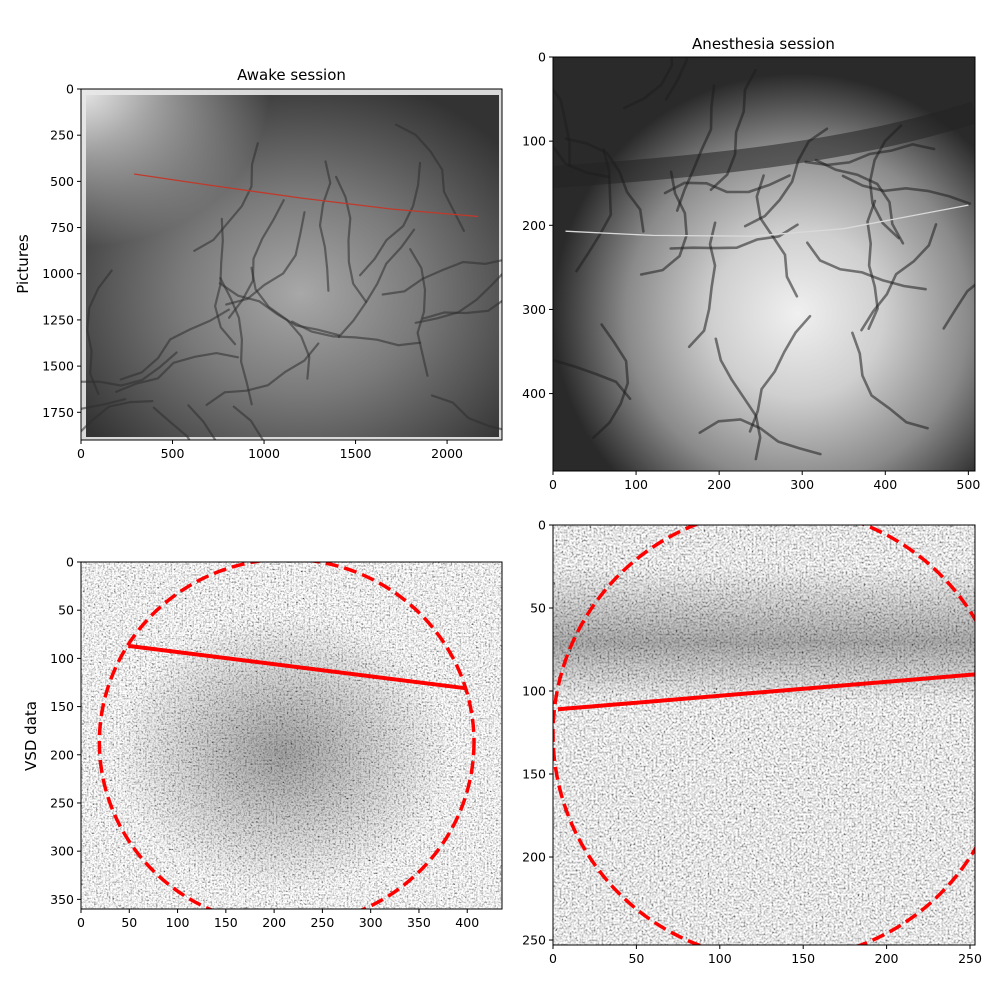 This screenshot has width=1000, height=1004. I want to click on y-tick-label: 1500, so click(58, 366).